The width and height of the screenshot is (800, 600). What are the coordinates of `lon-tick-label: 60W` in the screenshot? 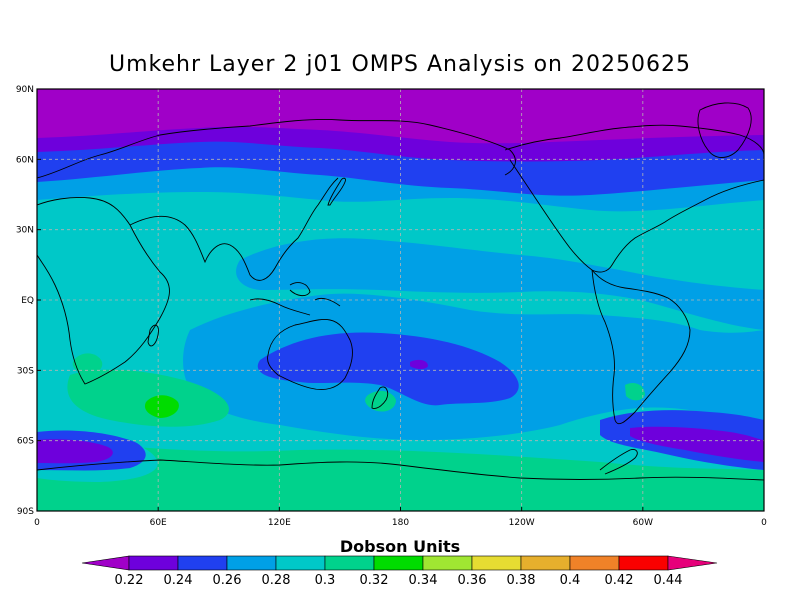 It's located at (643, 523).